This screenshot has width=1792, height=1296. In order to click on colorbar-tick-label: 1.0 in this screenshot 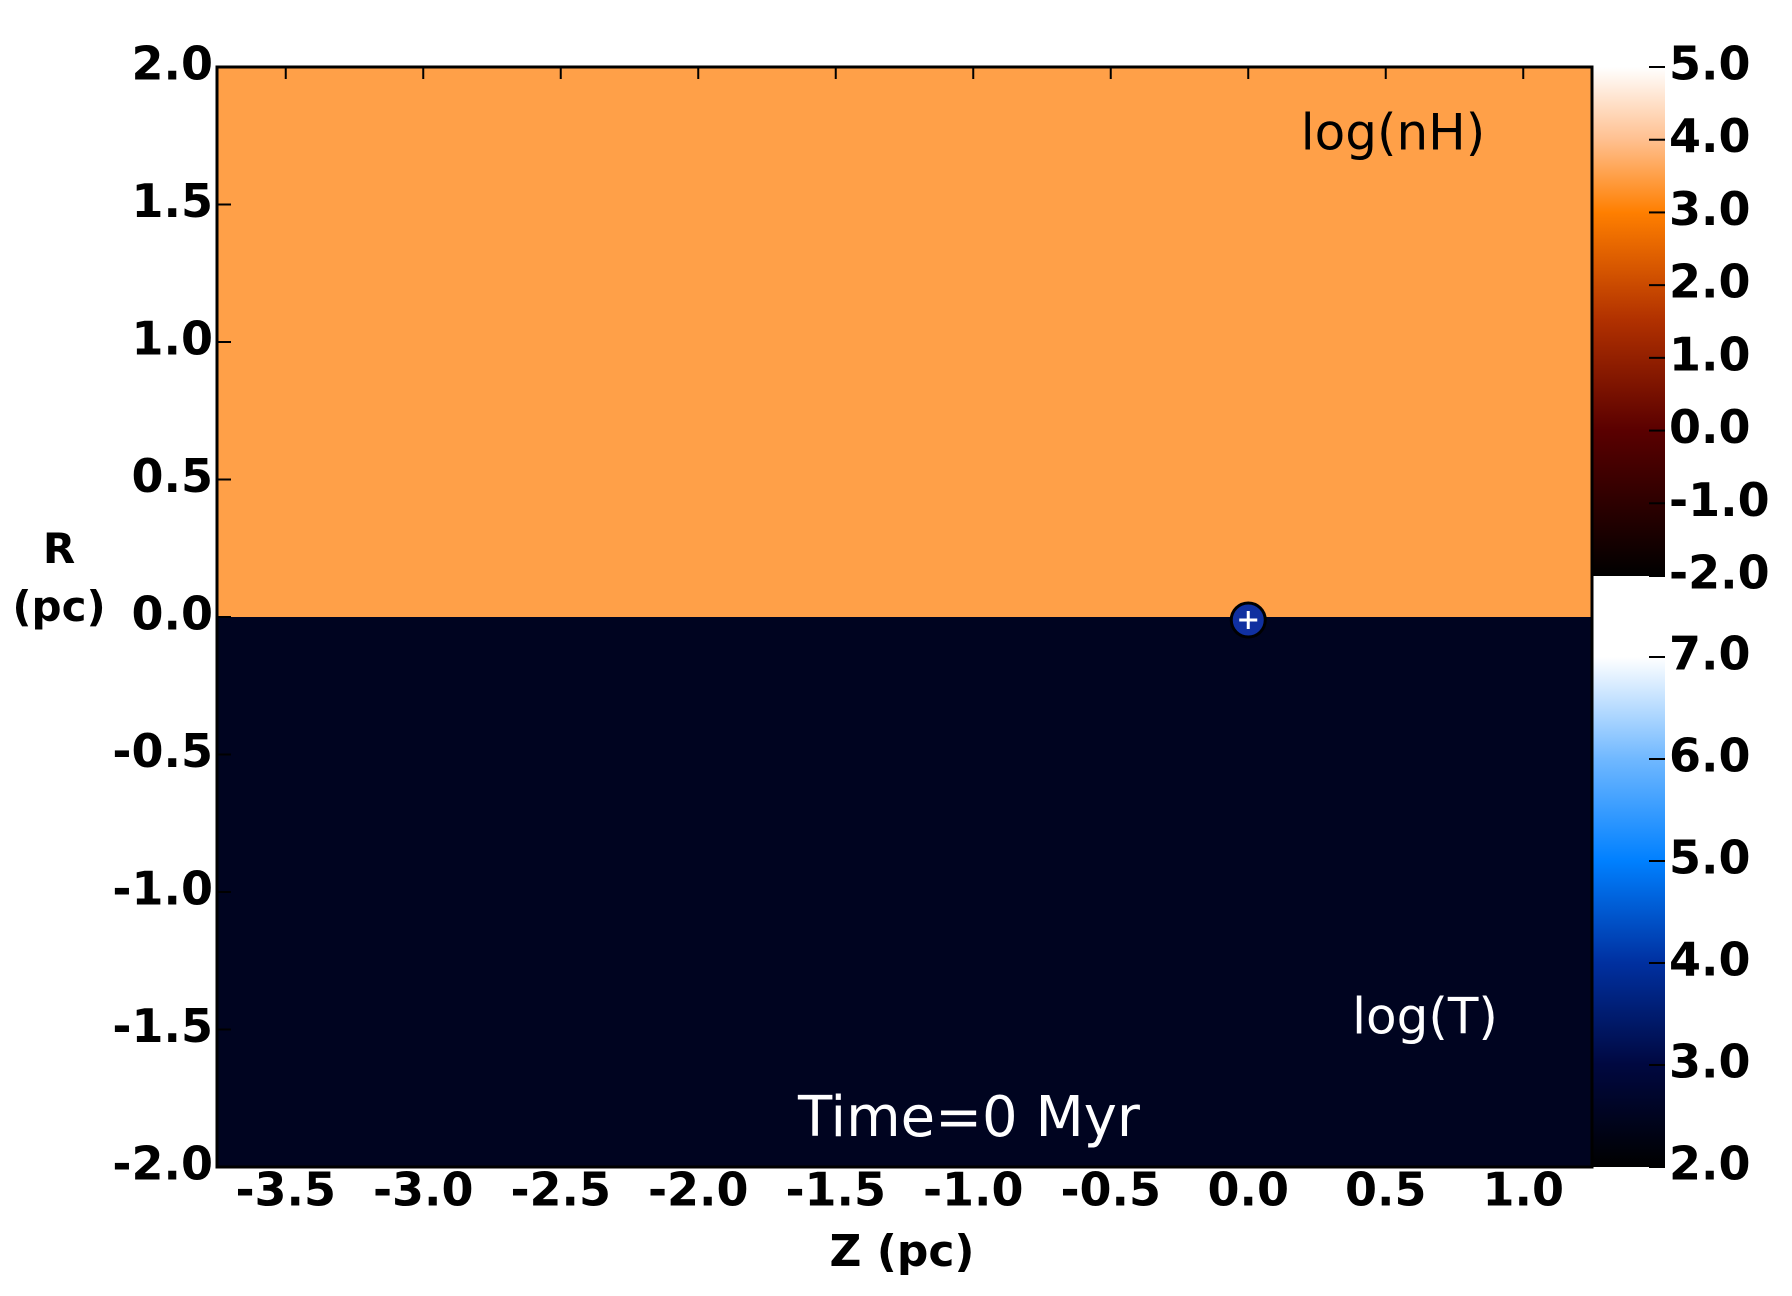, I will do `click(1710, 354)`.